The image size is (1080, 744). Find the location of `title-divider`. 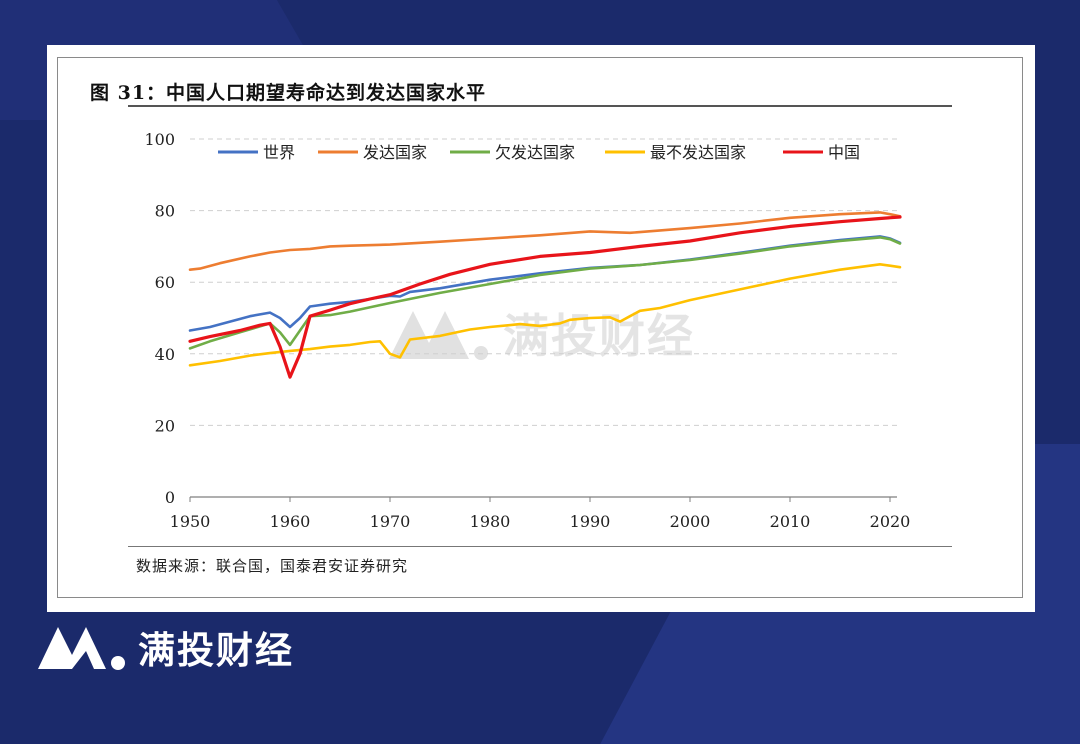

title-divider is located at coordinates (540, 106).